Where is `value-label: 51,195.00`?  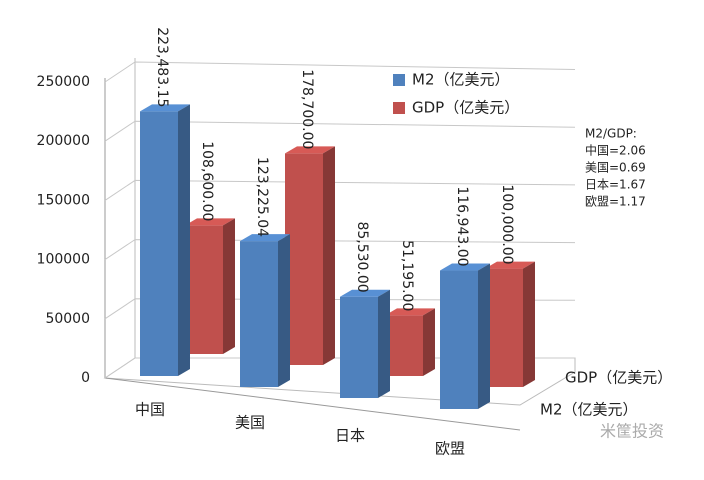 value-label: 51,195.00 is located at coordinates (407, 275).